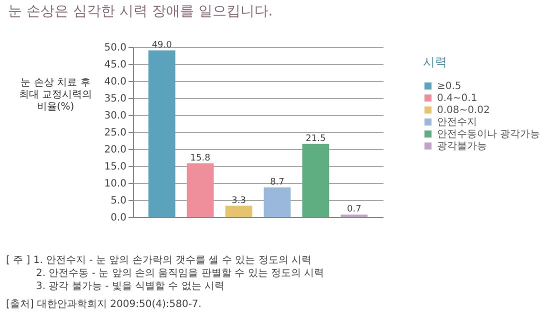 The height and width of the screenshot is (321, 550). I want to click on text: [출처] 대한안과학회지 2009:50(4):580-7., so click(104, 304).